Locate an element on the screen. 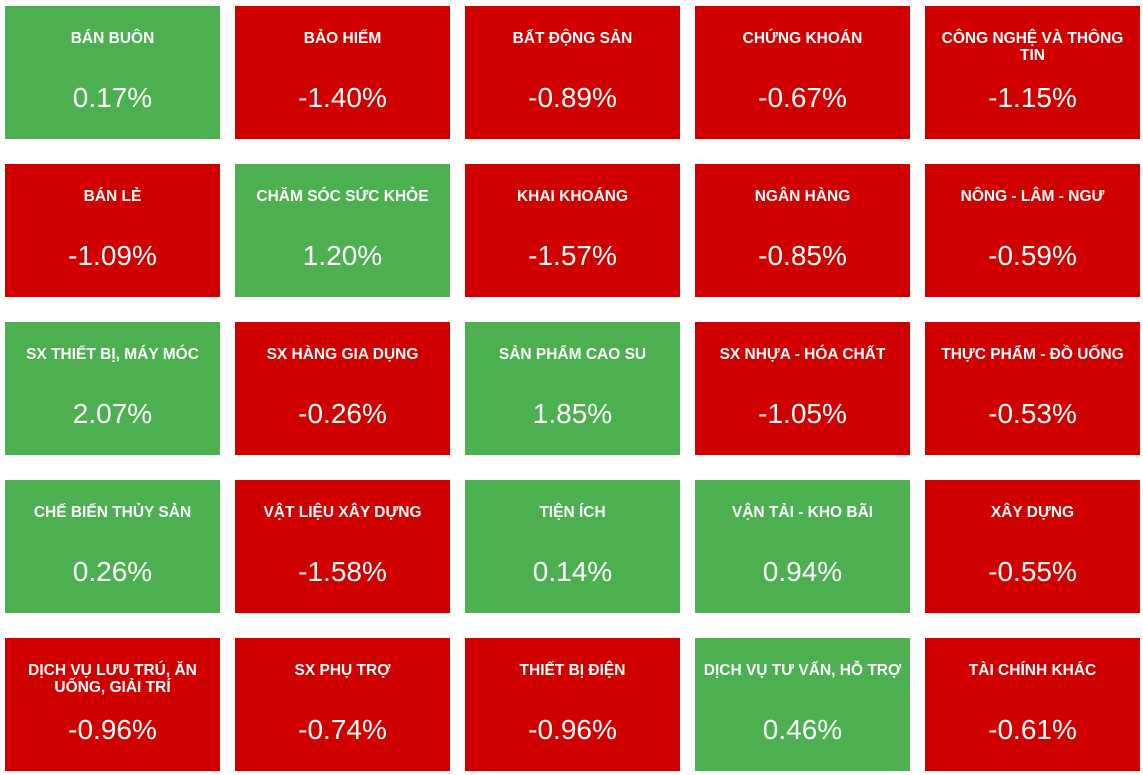  sector-tile: SX THIẾT BỊ, MÁY MÓC 2.07% is located at coordinates (112, 388).